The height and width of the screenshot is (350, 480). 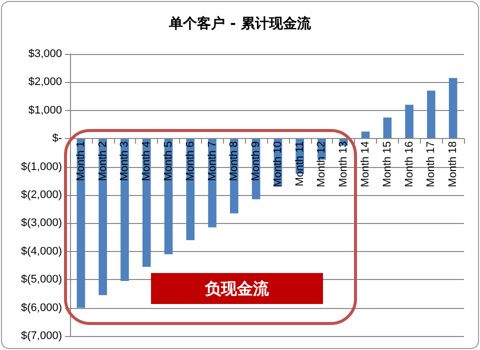 I want to click on y-tick-label: $(3,000), so click(x=41, y=223).